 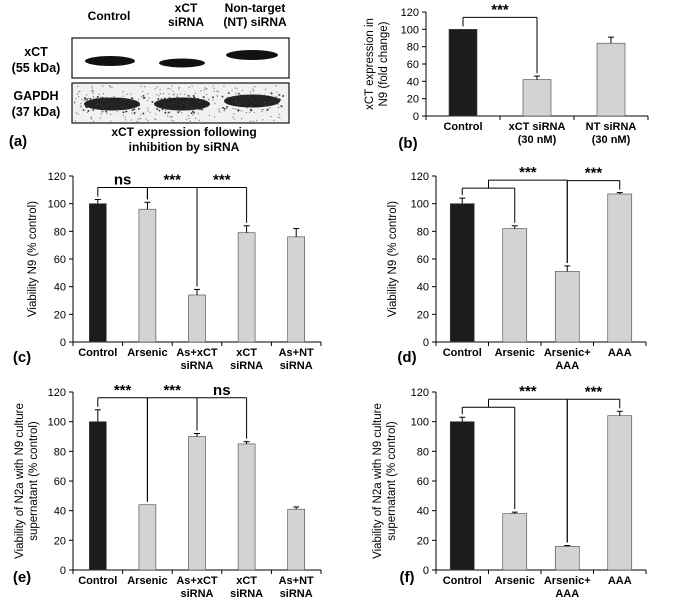 What do you see at coordinates (186, 8) in the screenshot?
I see `blot-lane-header: xCT` at bounding box center [186, 8].